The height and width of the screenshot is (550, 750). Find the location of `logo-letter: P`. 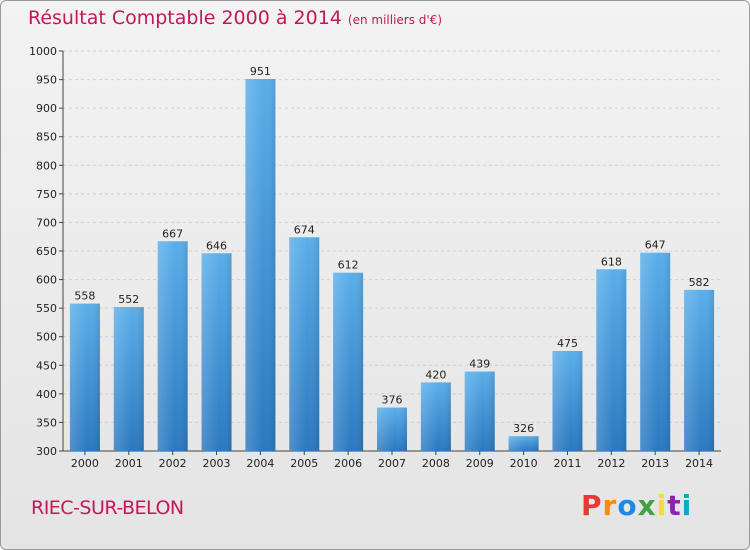

logo-letter: P is located at coordinates (592, 505).